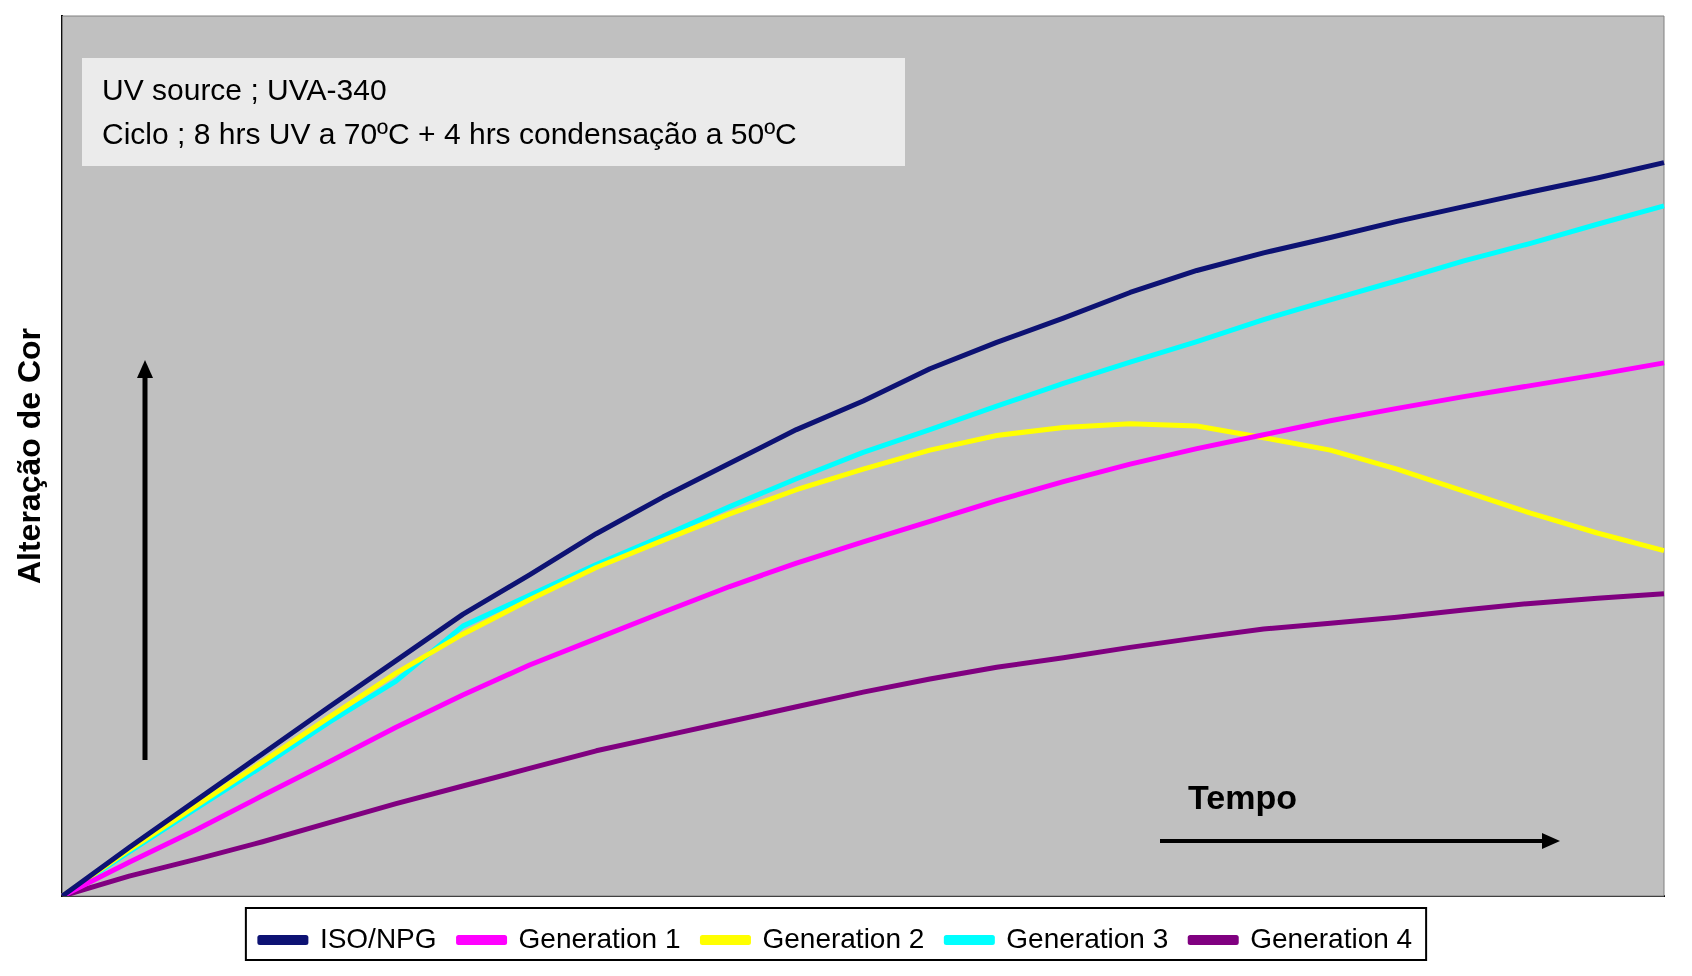 The width and height of the screenshot is (1692, 976). Describe the element at coordinates (378, 938) in the screenshot. I see `legend-label: ISO/NPG` at that location.